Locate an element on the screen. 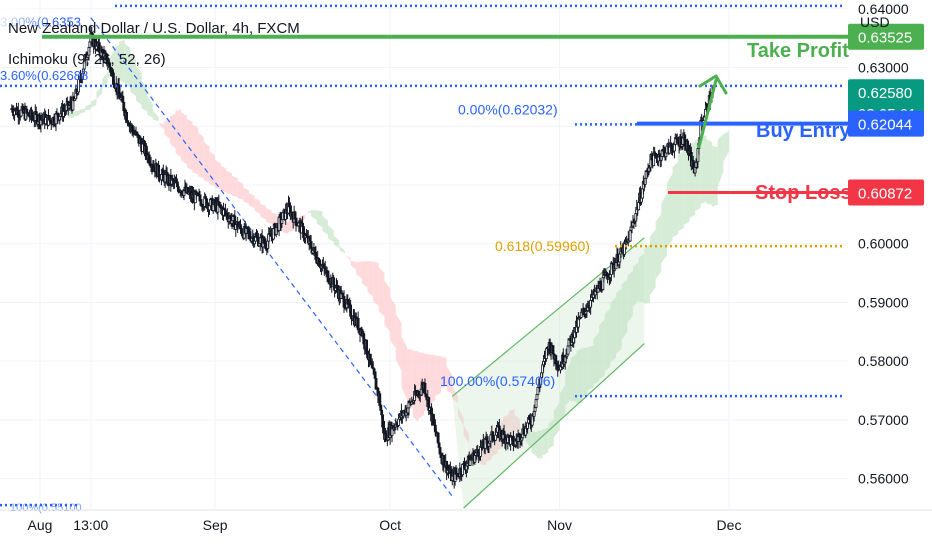  trade-annotations: Take Profit Buy Entry Stop Loss is located at coordinates (774, 122).